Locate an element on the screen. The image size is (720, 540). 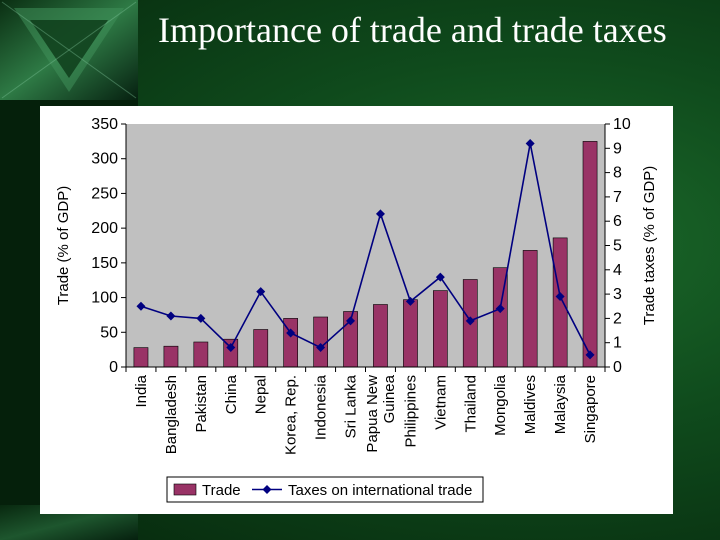
category-label: Philippines is located at coordinates (410, 411).